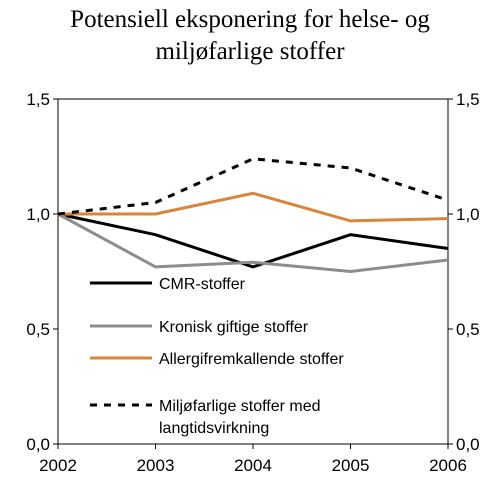 This screenshot has width=500, height=498. What do you see at coordinates (202, 284) in the screenshot?
I see `legend-label-1: CMR-stoffer` at bounding box center [202, 284].